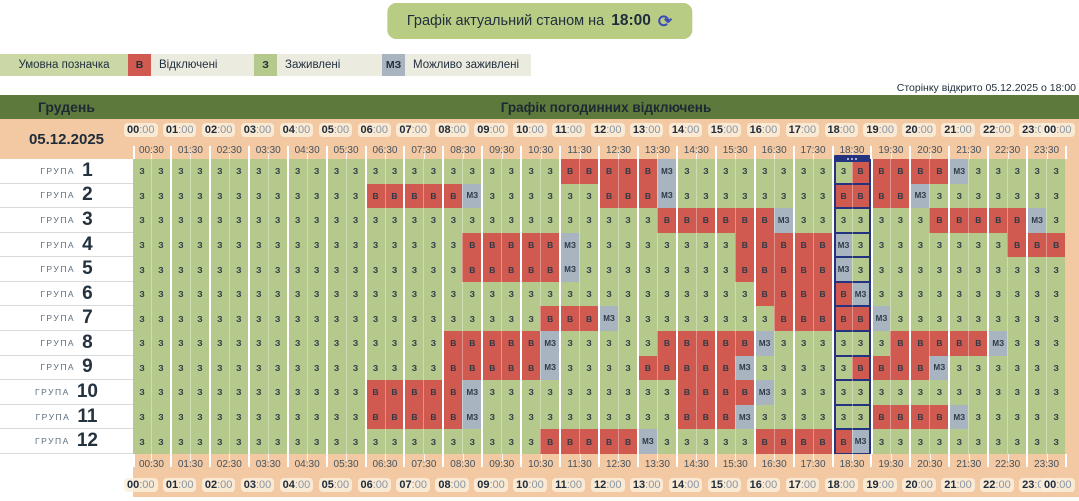 The height and width of the screenshot is (501, 1079). What do you see at coordinates (491, 485) in the screenshot?
I see `hour-label: 09:00` at bounding box center [491, 485].